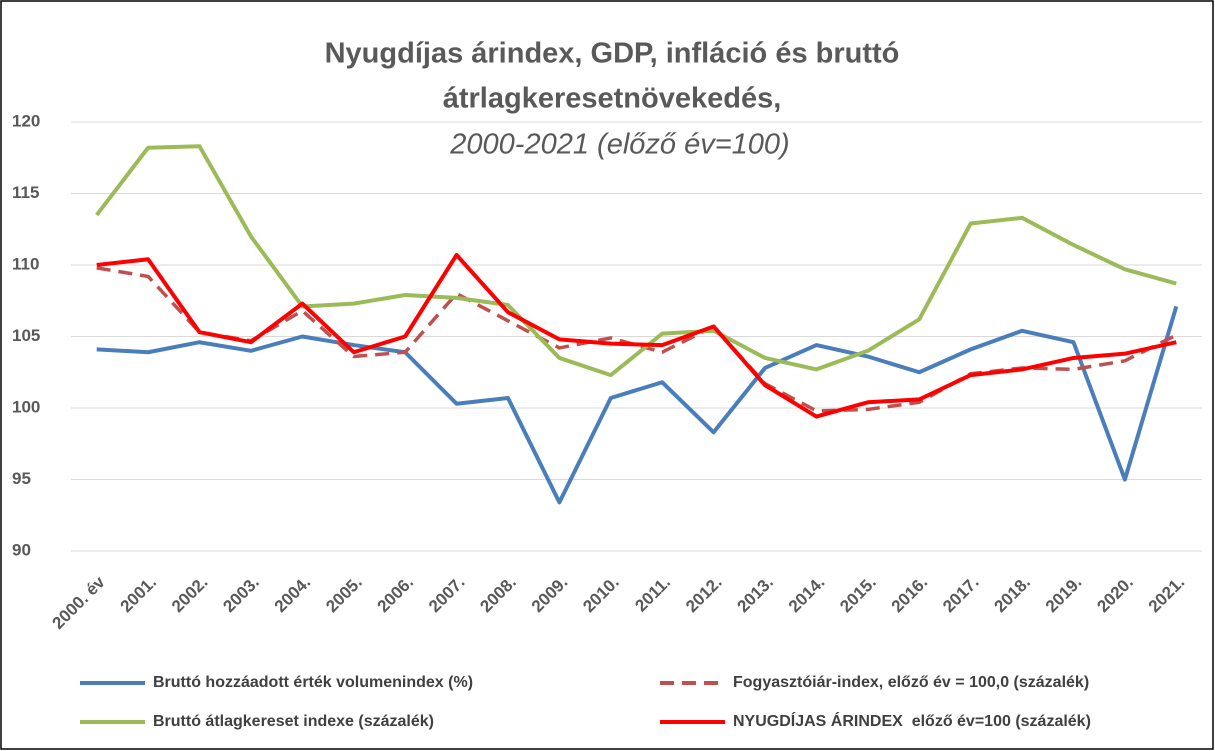 The image size is (1215, 751). What do you see at coordinates (25, 263) in the screenshot?
I see `y-tick-label: 110` at bounding box center [25, 263].